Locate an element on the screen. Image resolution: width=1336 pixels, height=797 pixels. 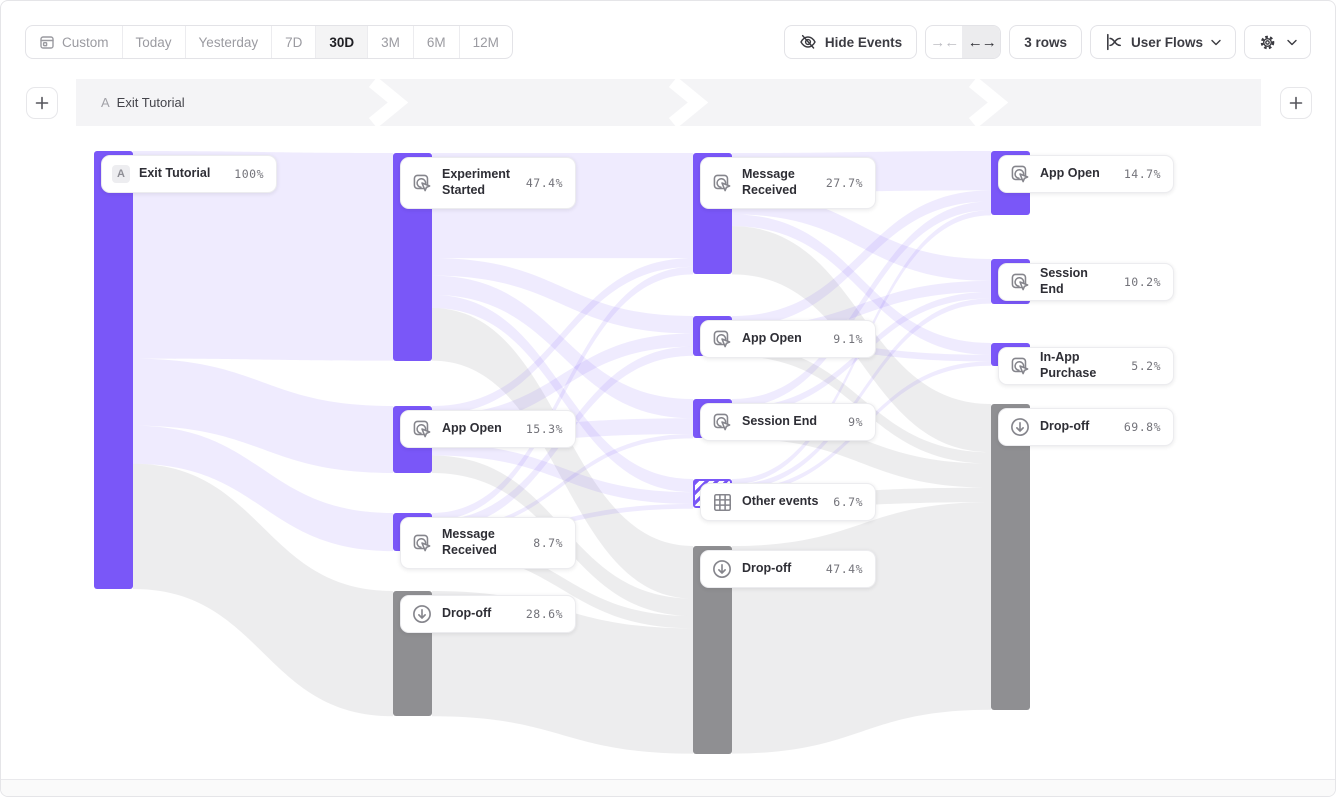
date-range-yesterday: Yesterday is located at coordinates (229, 42).